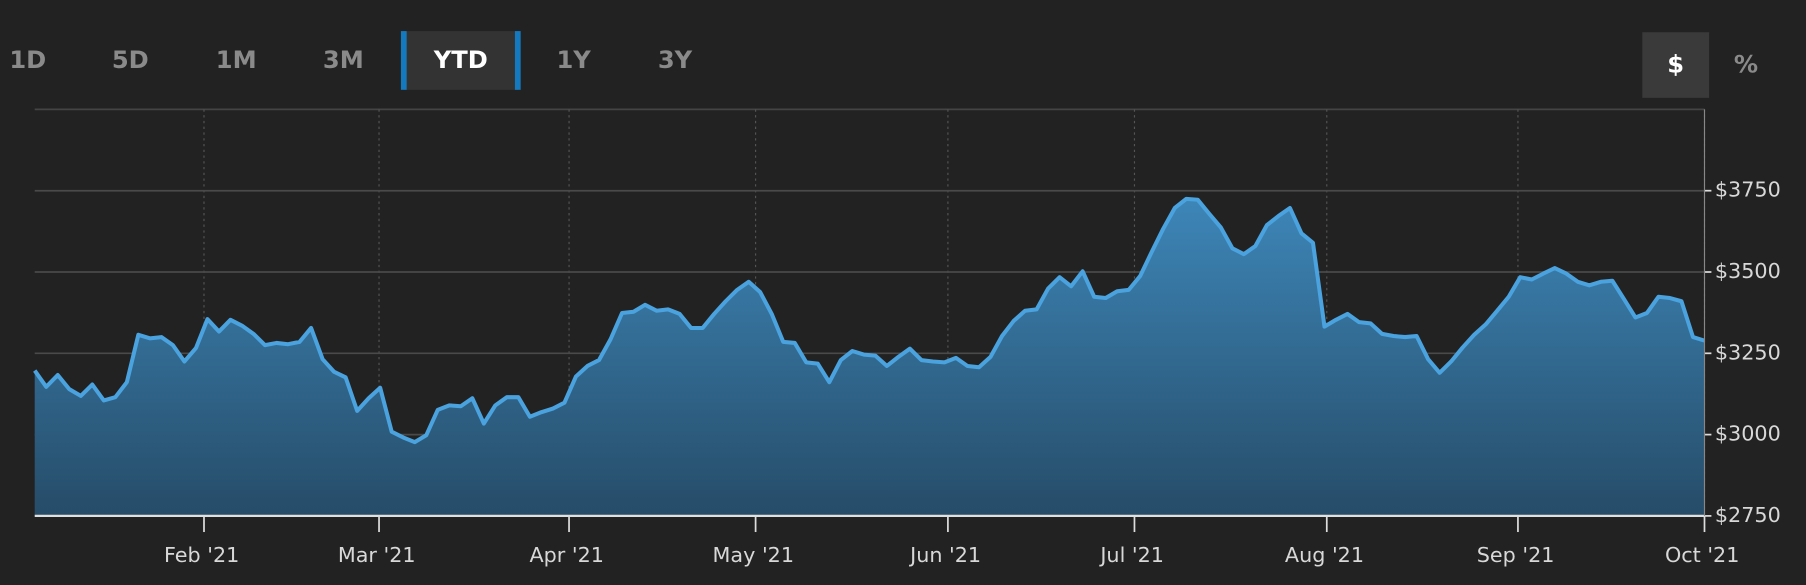 This screenshot has height=585, width=1806. I want to click on range-tab: 1Y, so click(573, 60).